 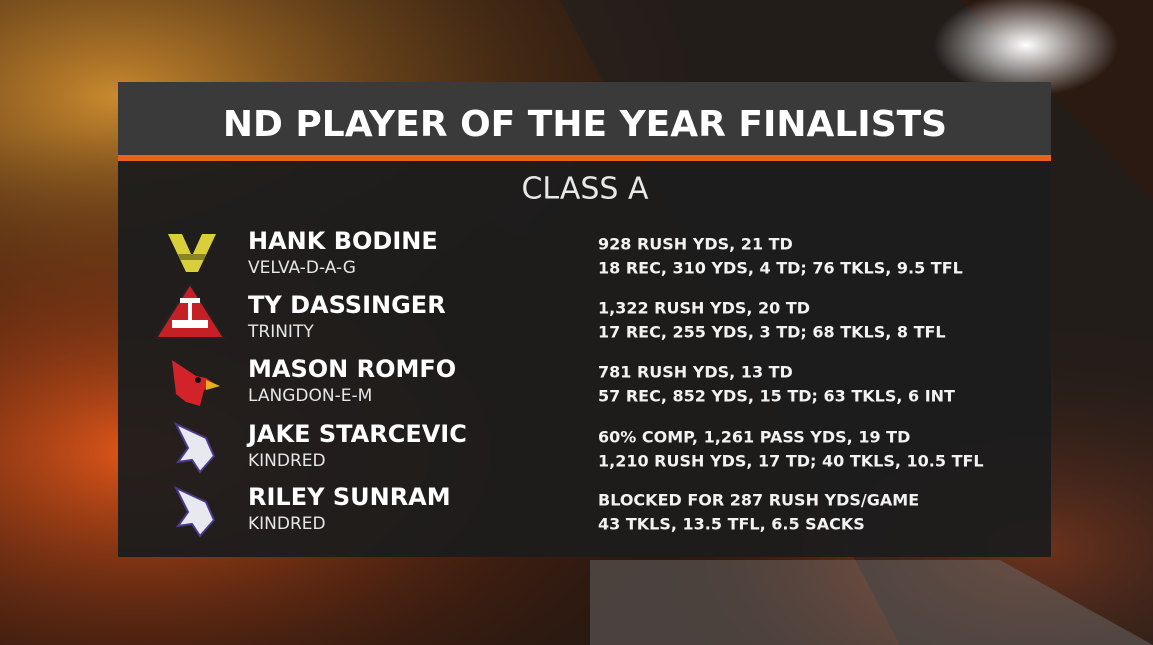 What do you see at coordinates (780, 268) in the screenshot?
I see `player-stat: 18 REC, 310 YDS, 4 TD; 76 TKLS, 9.5 TFL` at bounding box center [780, 268].